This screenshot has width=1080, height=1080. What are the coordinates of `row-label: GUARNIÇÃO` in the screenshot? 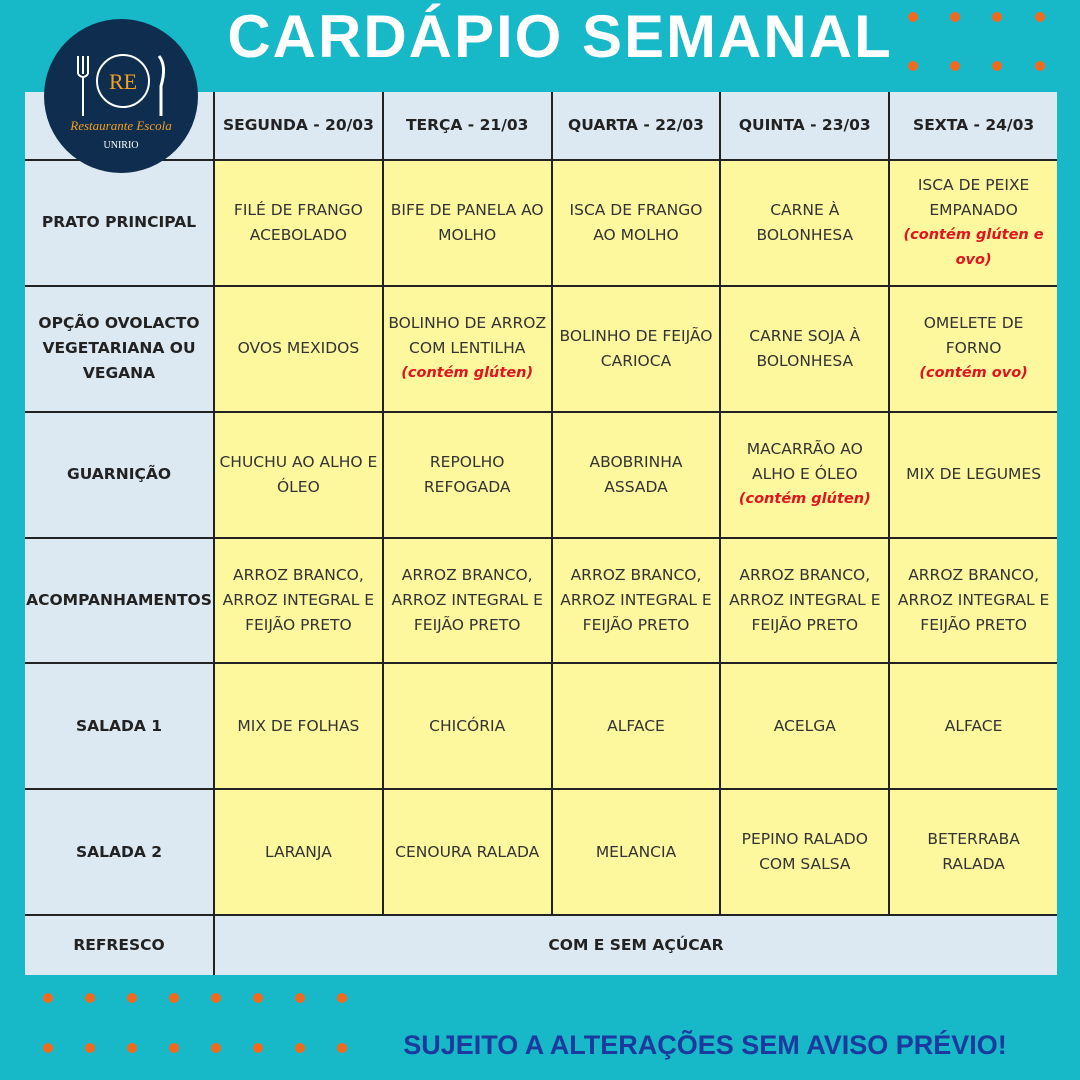 It's located at (119, 474).